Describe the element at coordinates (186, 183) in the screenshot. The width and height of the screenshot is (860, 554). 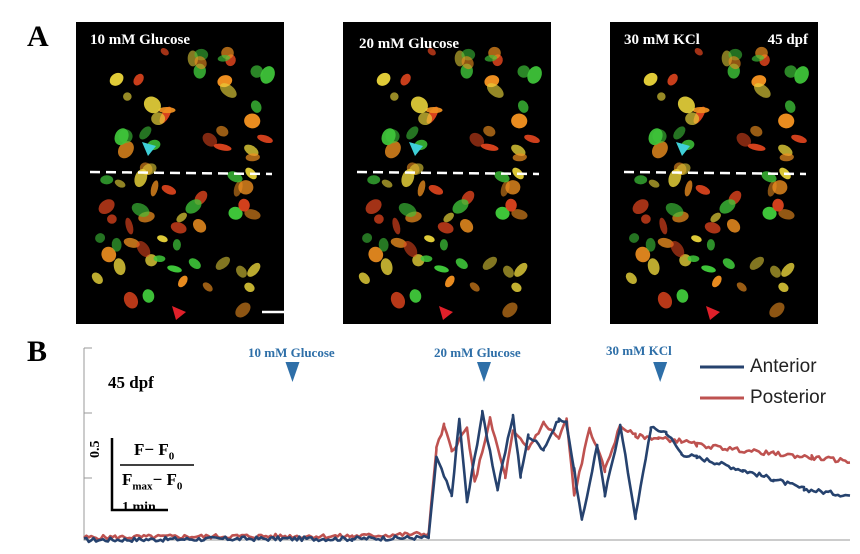
I see `cells-layer` at that location.